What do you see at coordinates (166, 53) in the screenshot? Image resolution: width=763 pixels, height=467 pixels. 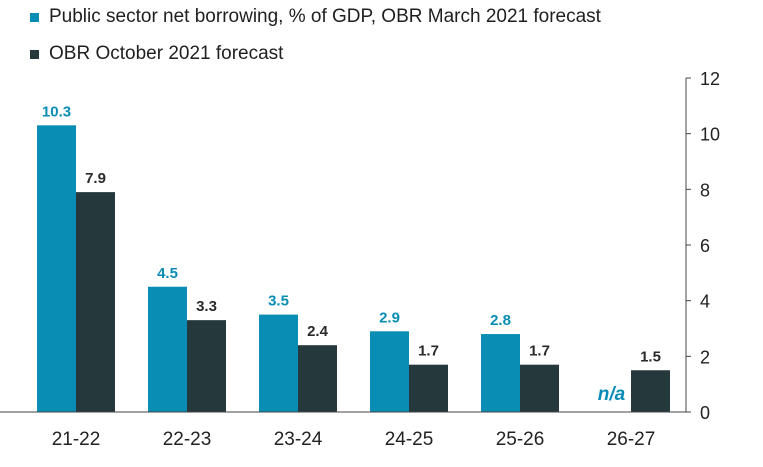 I see `legend-label-october-2021: OBR October 2021 forecast` at bounding box center [166, 53].